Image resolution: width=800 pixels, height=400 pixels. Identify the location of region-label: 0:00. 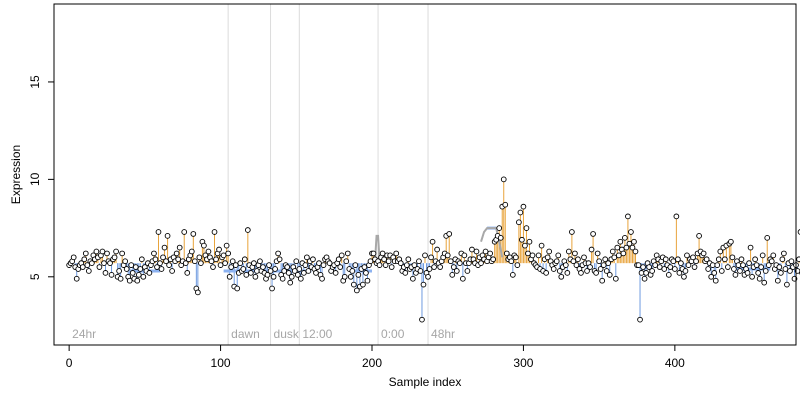
(393, 334).